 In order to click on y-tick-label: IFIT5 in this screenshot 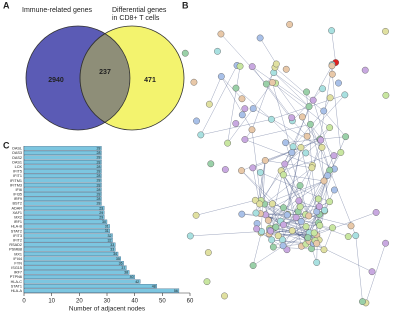, I will do `click(17, 172)`.